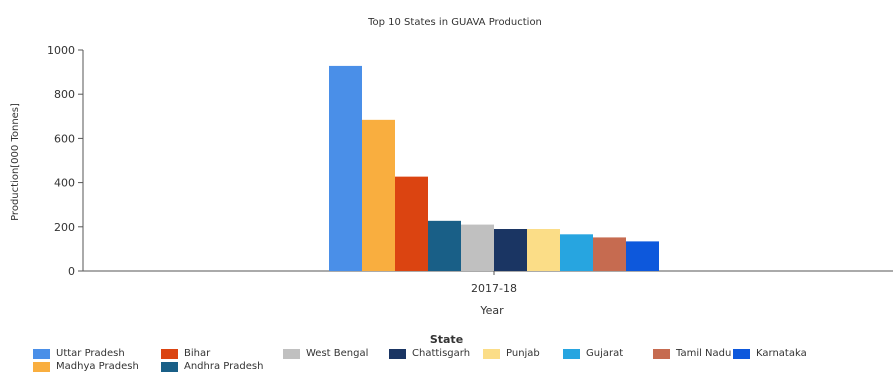 This screenshot has height=374, width=893. What do you see at coordinates (494, 288) in the screenshot?
I see `x-tick-label: 2017-18` at bounding box center [494, 288].